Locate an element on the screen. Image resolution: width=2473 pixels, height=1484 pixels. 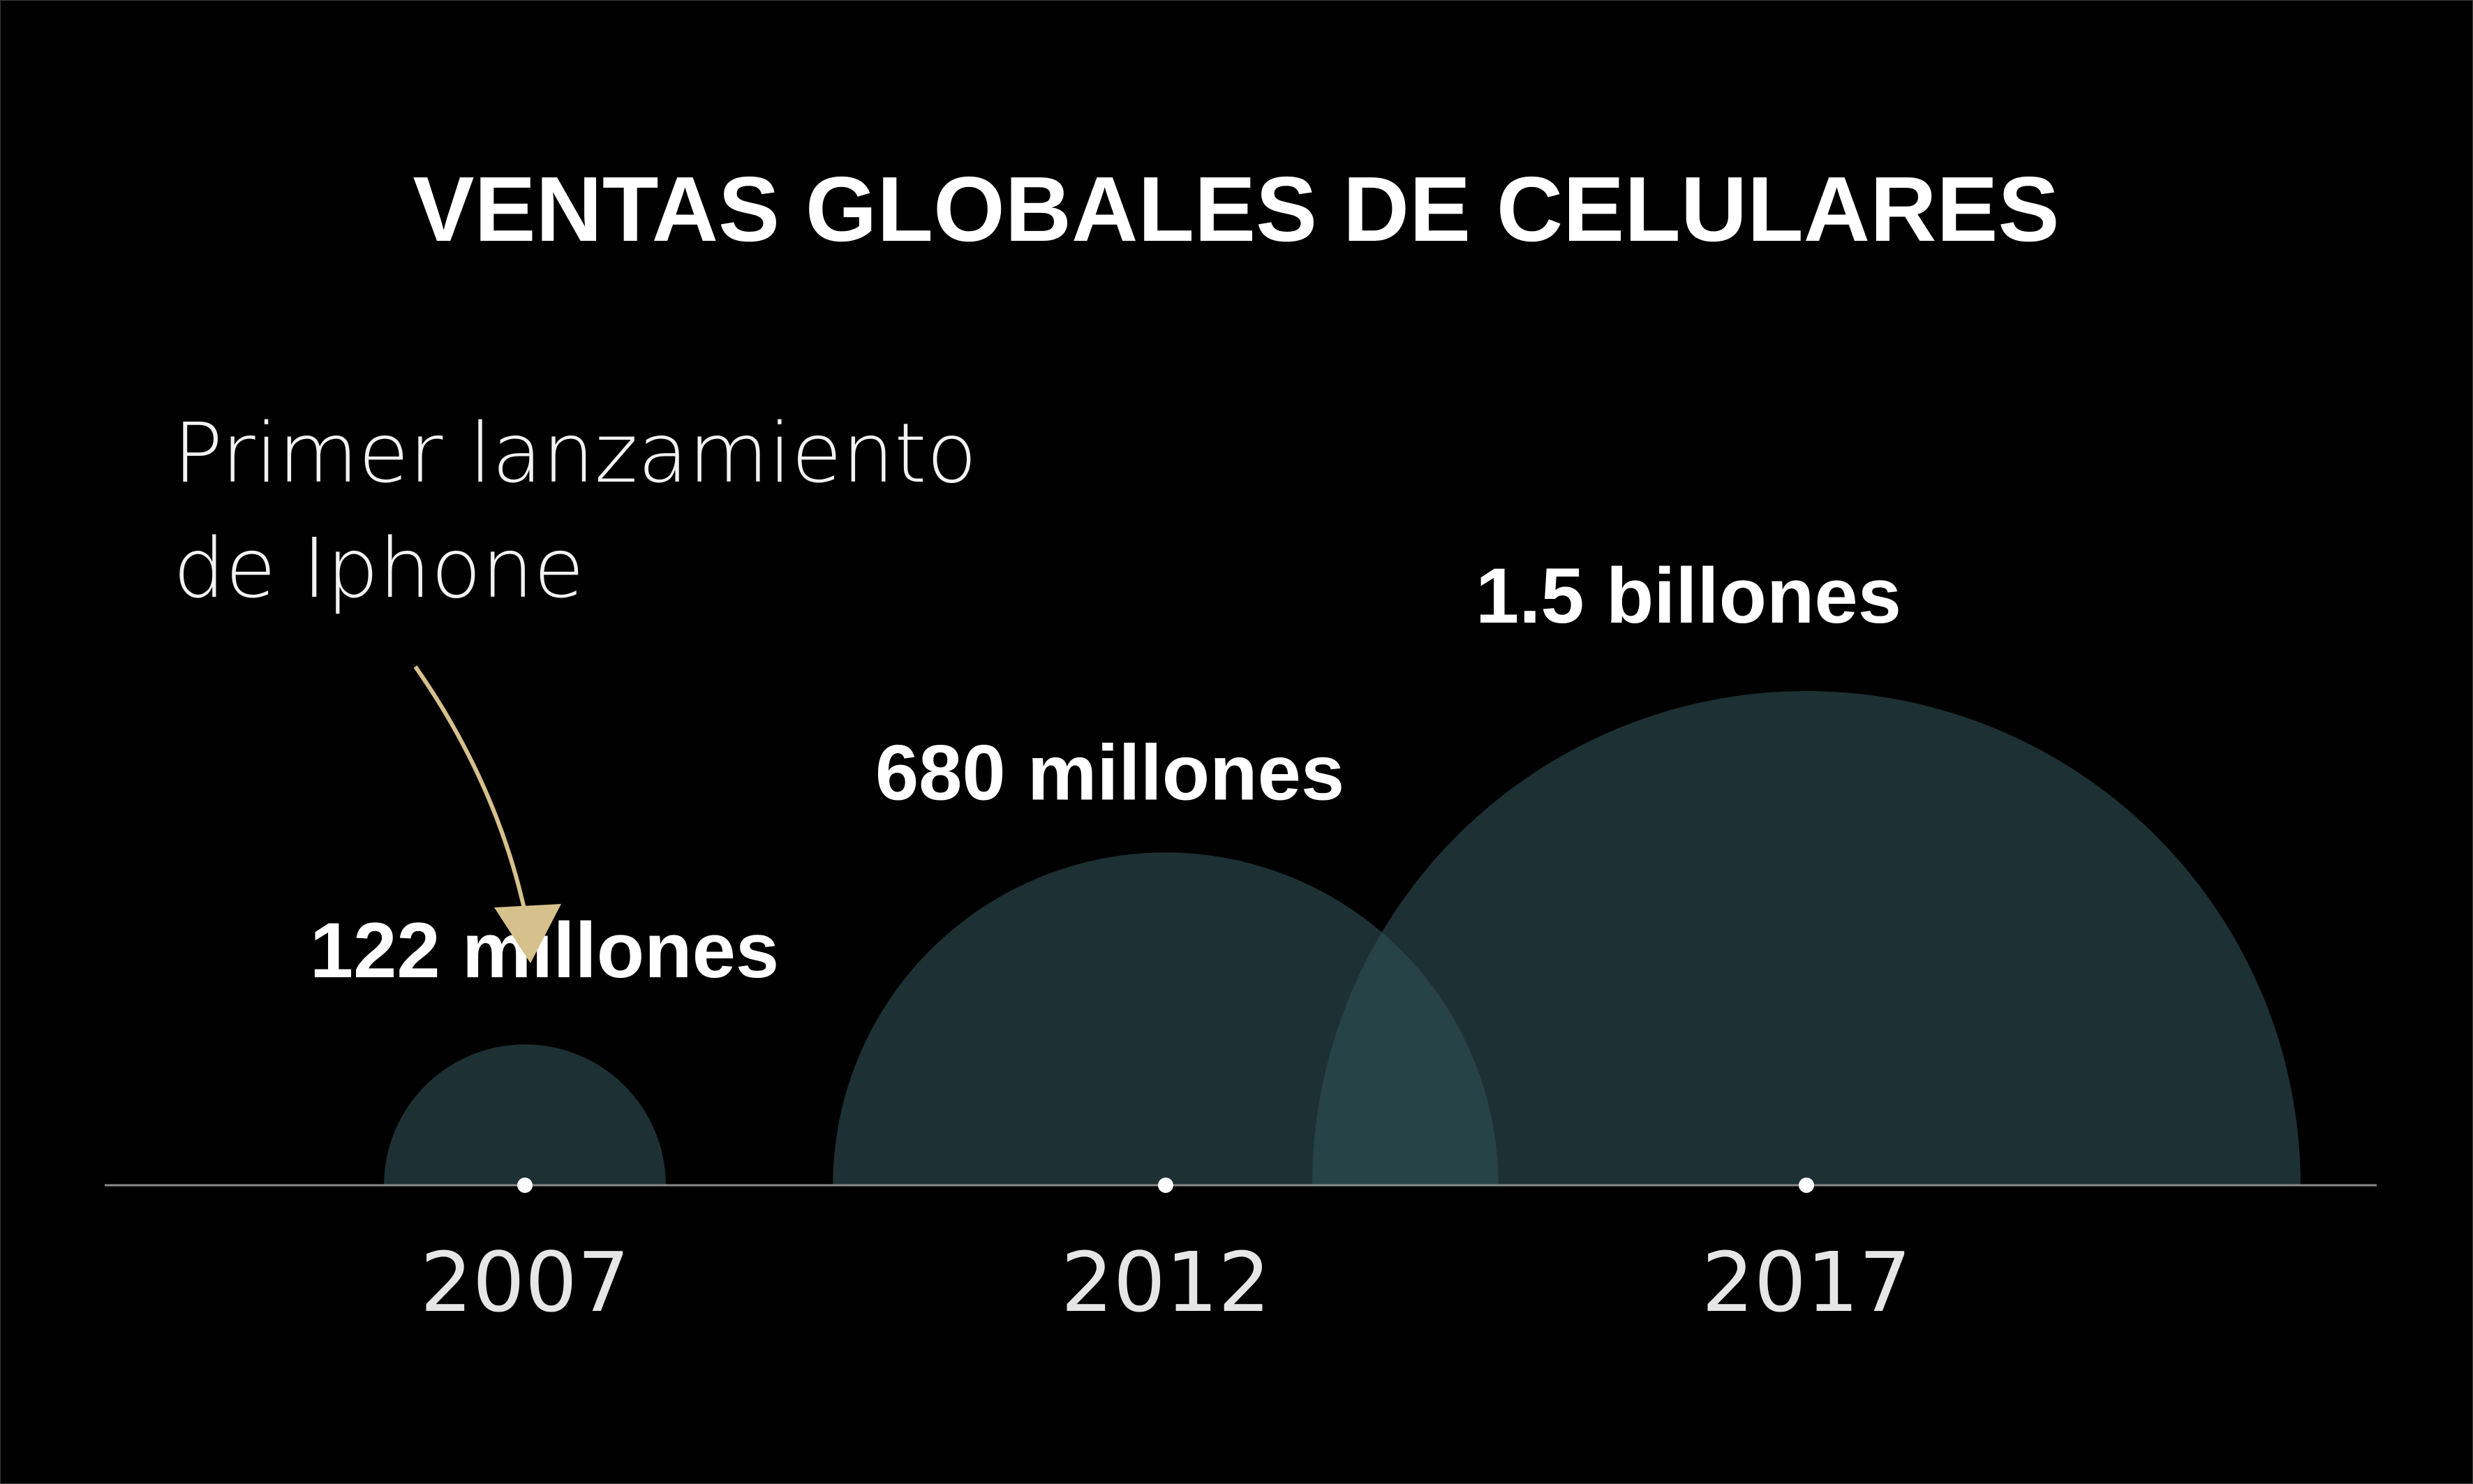
x-tick-2012: 2012 is located at coordinates (1165, 1282).